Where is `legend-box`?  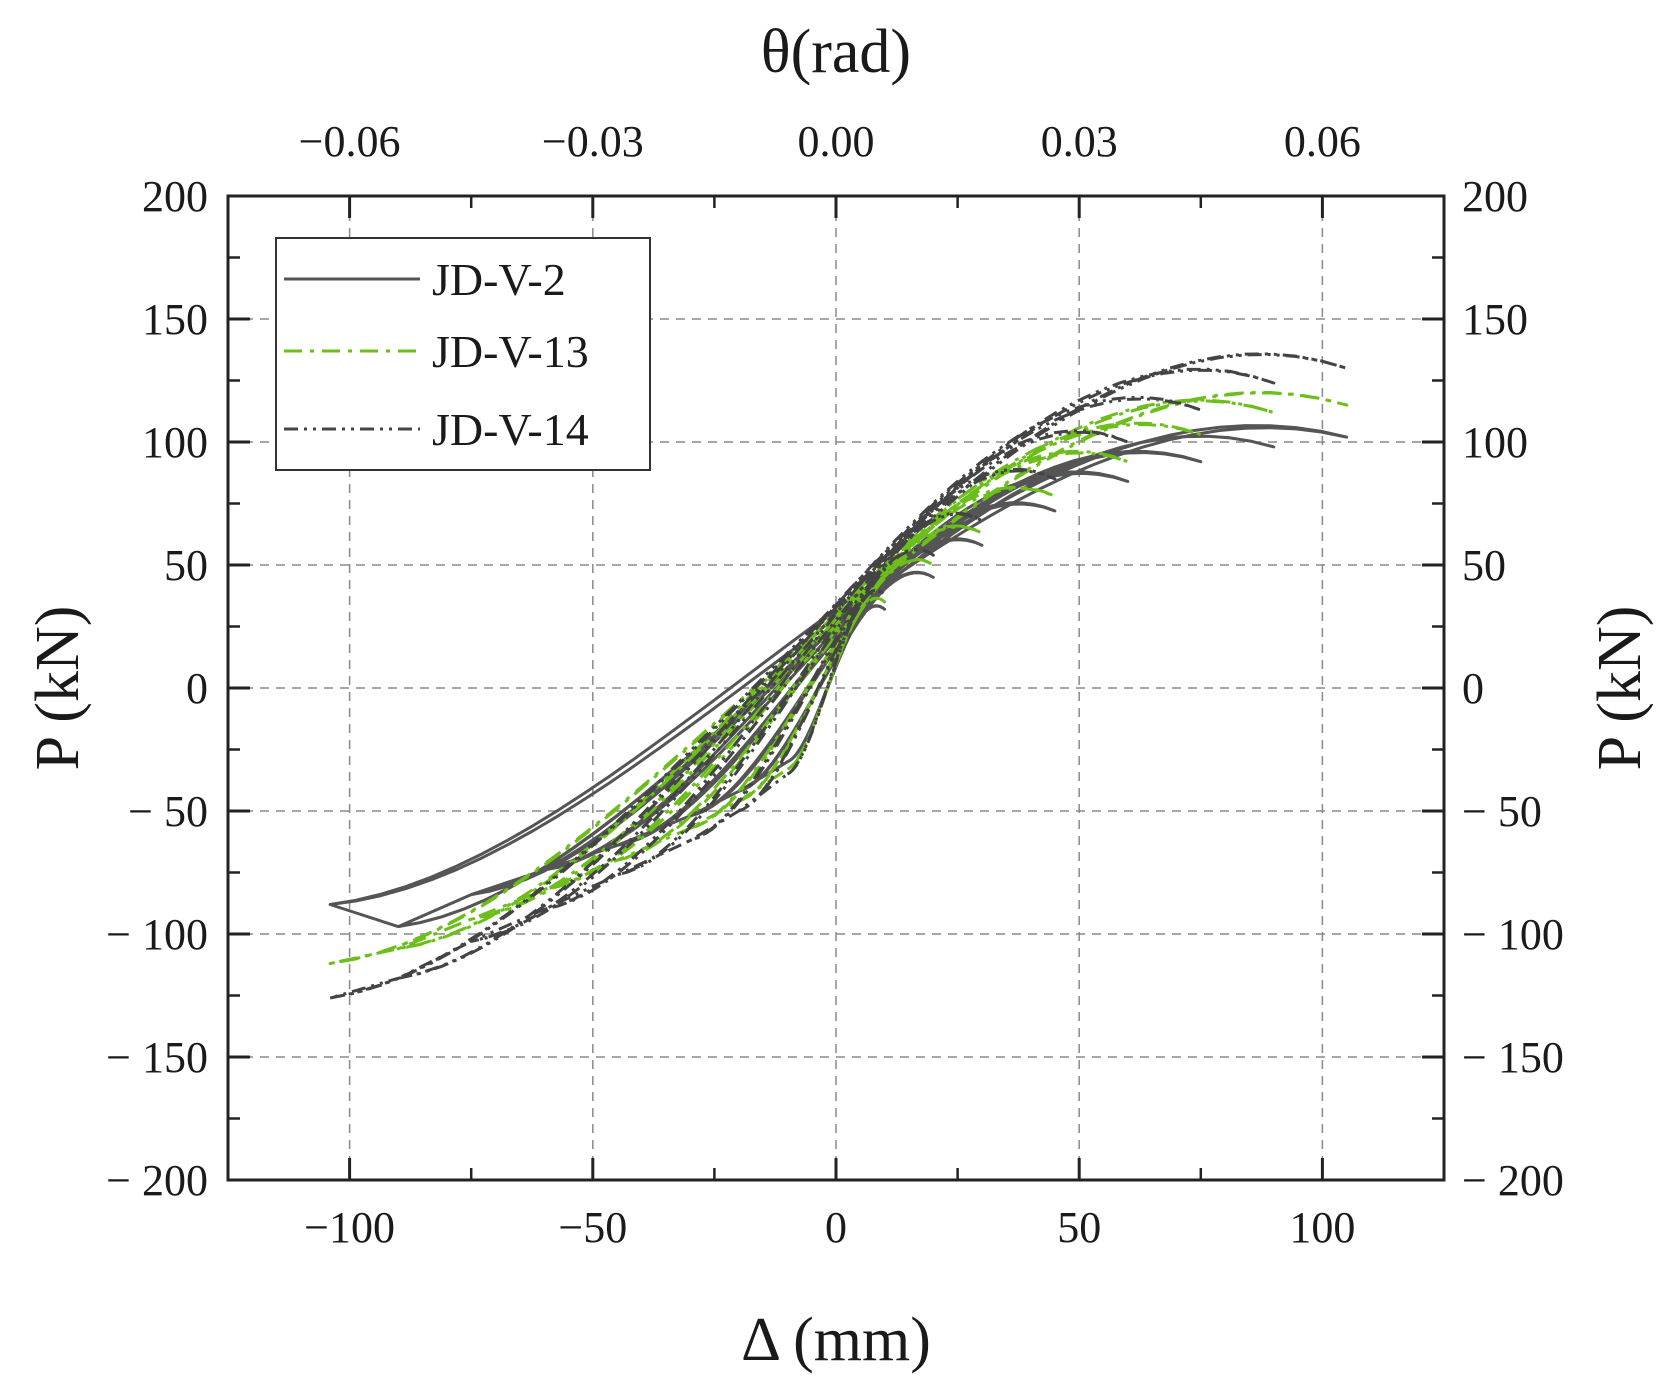 legend-box is located at coordinates (463, 354).